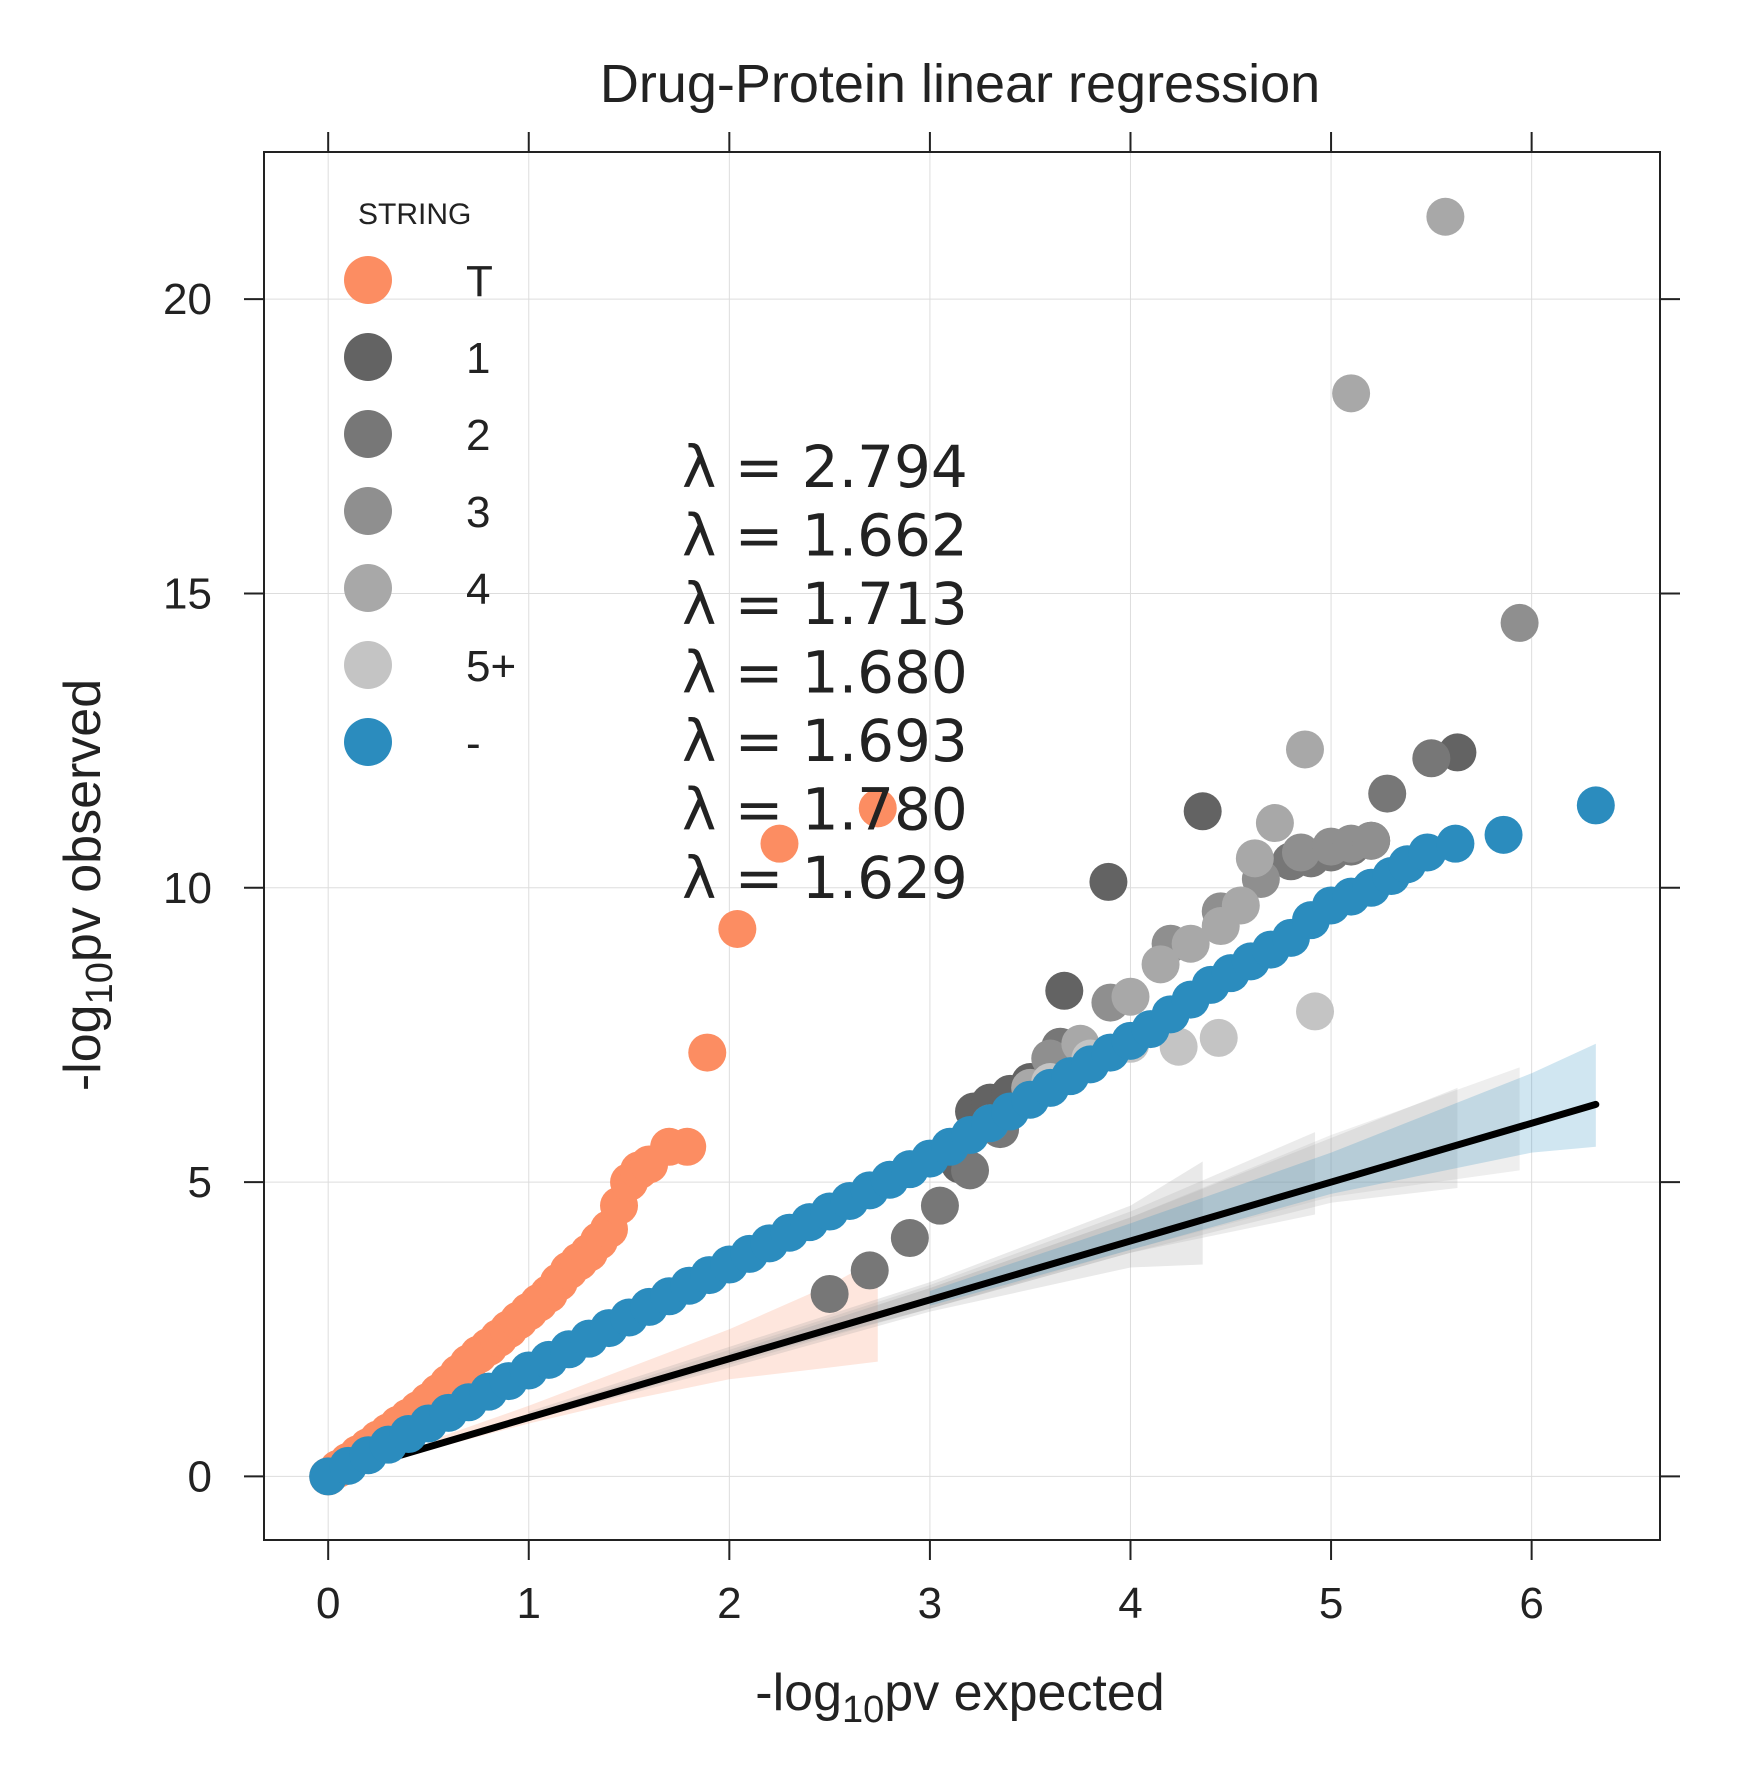 Image resolution: width=1739 pixels, height=1791 pixels. What do you see at coordinates (473, 743) in the screenshot?
I see `legend-label-6: -` at bounding box center [473, 743].